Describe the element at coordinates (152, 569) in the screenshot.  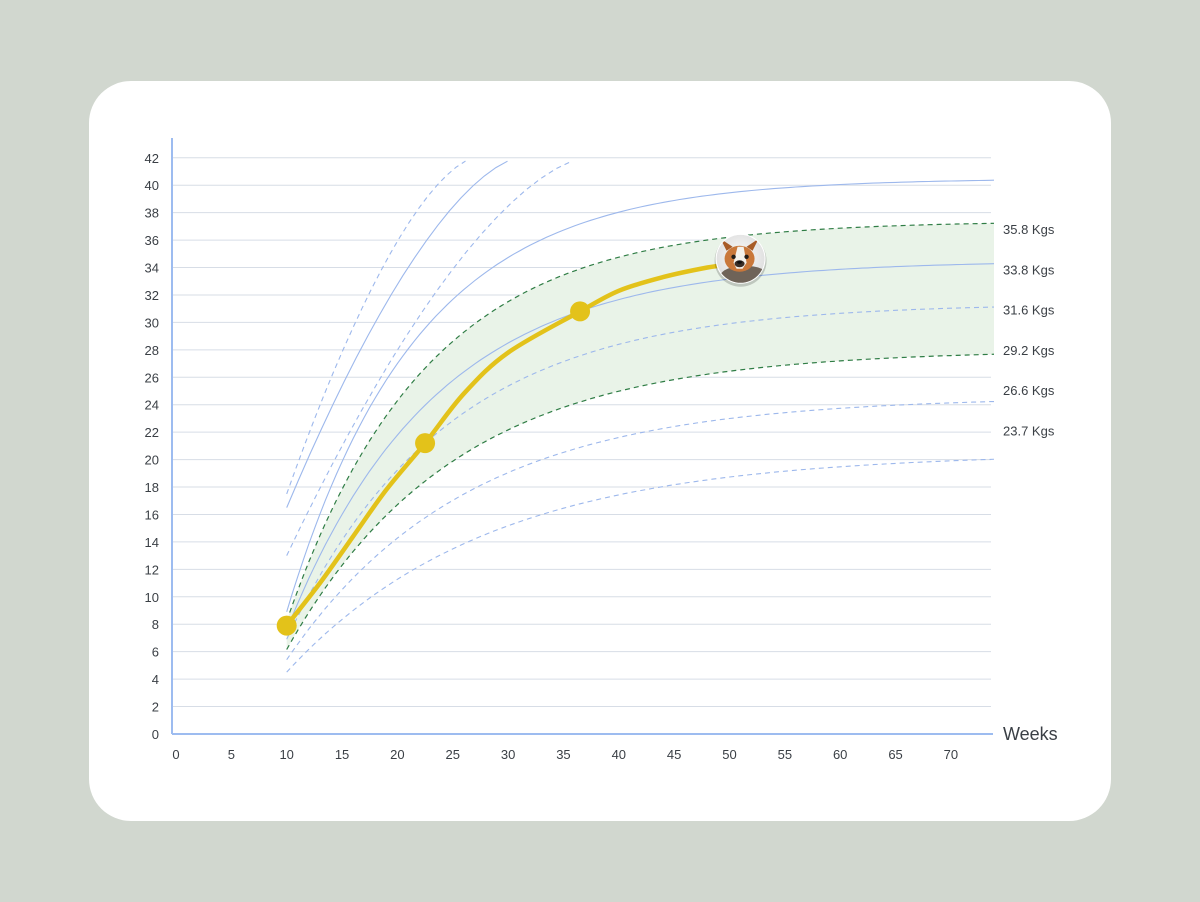
I see `y-tick-label: 12` at that location.